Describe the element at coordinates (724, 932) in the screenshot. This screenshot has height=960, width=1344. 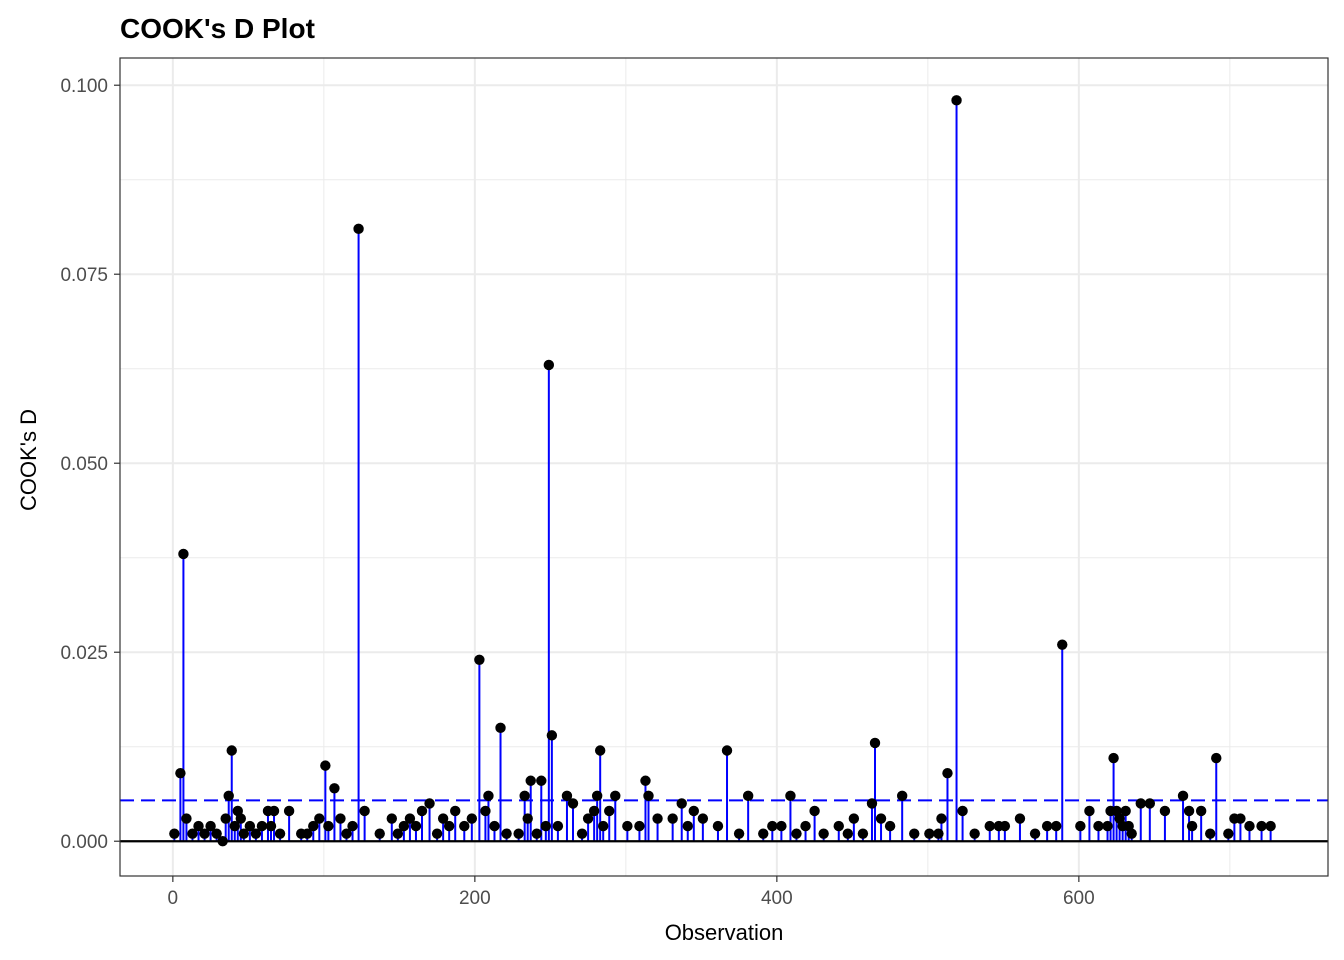
I see `x-axis-title: Observation` at that location.